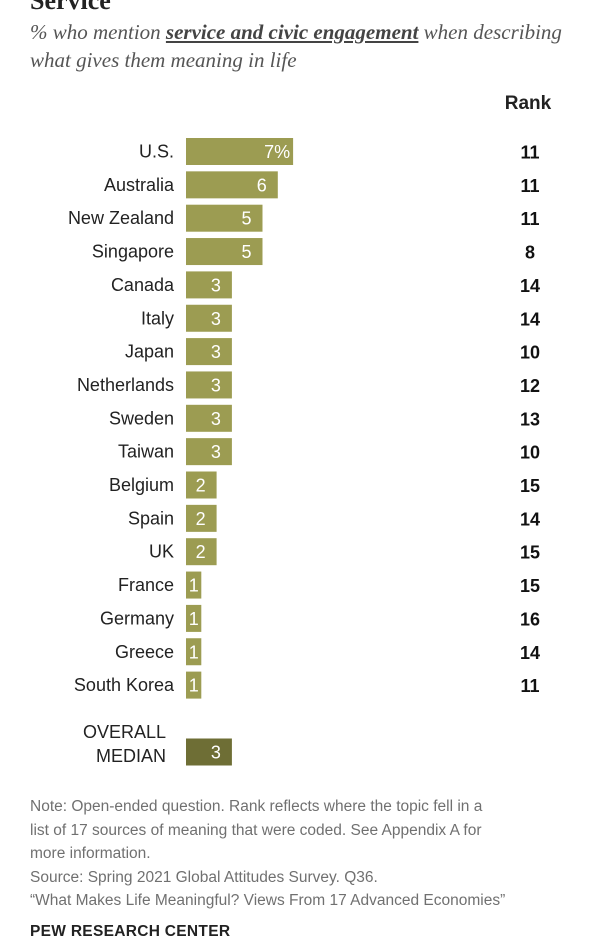 The image size is (594, 948). Describe the element at coordinates (146, 585) in the screenshot. I see `category-label: France` at that location.